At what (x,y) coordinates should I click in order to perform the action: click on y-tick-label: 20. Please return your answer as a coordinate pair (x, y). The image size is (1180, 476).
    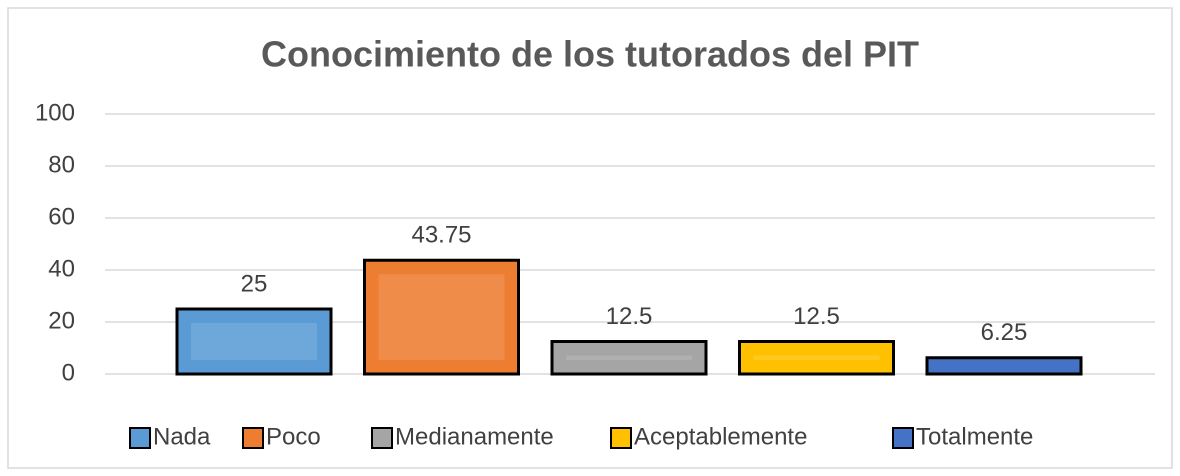
    Looking at the image, I should click on (61, 320).